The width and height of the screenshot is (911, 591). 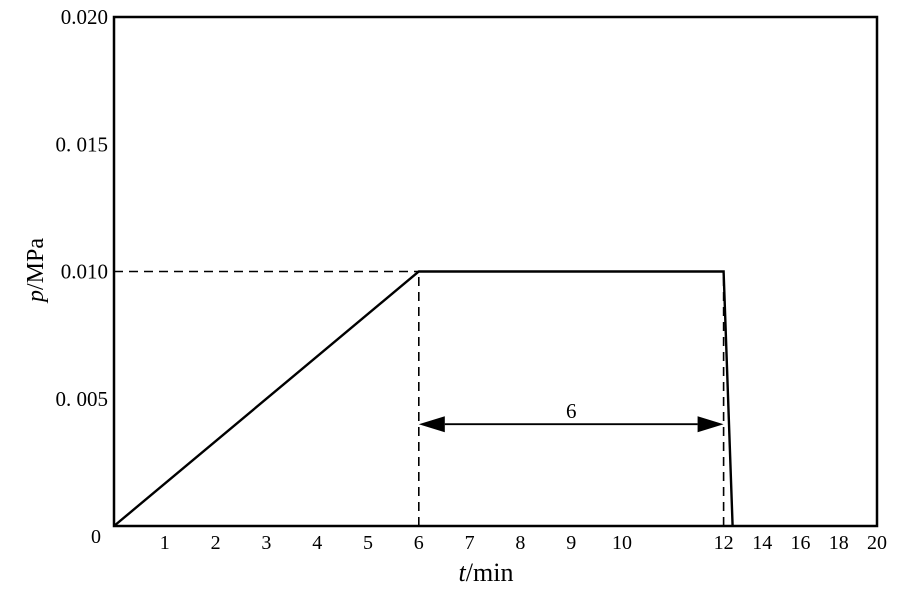 I want to click on x-tick-label: 0, so click(x=96, y=537).